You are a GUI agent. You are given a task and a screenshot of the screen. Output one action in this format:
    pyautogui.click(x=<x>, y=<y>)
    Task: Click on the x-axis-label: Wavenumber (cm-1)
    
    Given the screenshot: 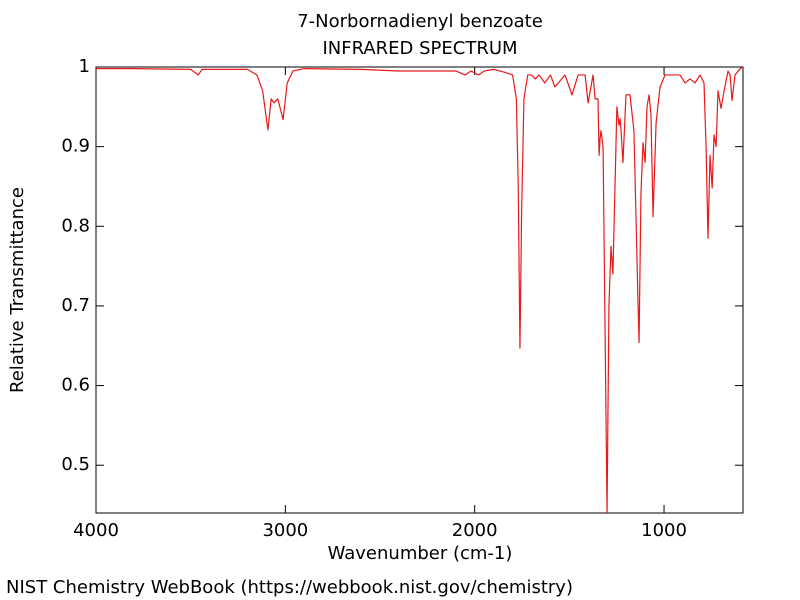 What is the action you would take?
    pyautogui.click(x=420, y=553)
    